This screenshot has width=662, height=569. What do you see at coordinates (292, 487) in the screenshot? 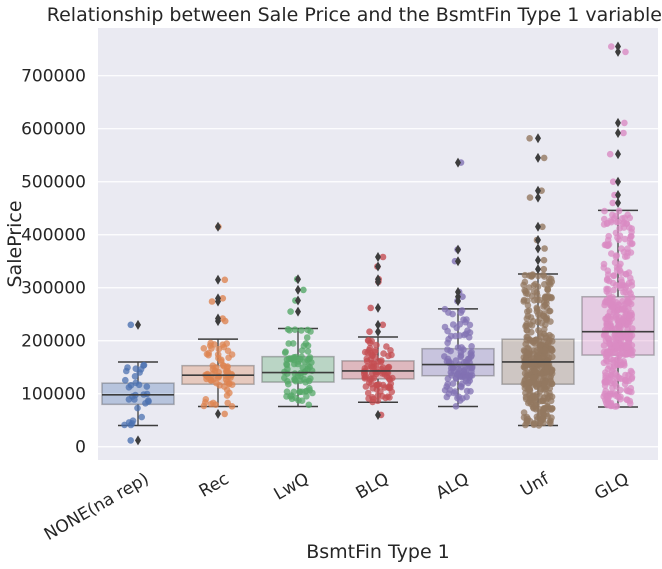
I see `x-tick-label: LwQ` at bounding box center [292, 487].